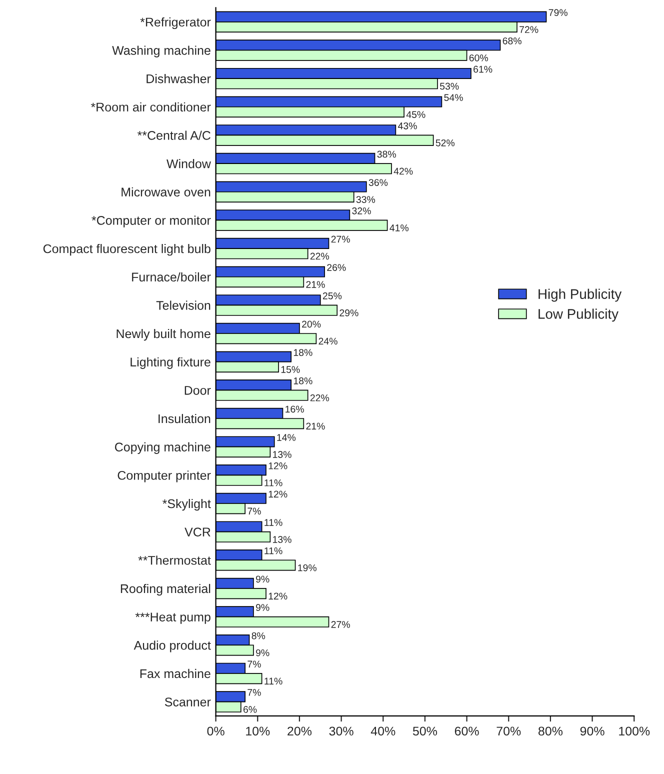 The width and height of the screenshot is (664, 774). Describe the element at coordinates (197, 390) in the screenshot. I see `y-tick-label: Door` at that location.